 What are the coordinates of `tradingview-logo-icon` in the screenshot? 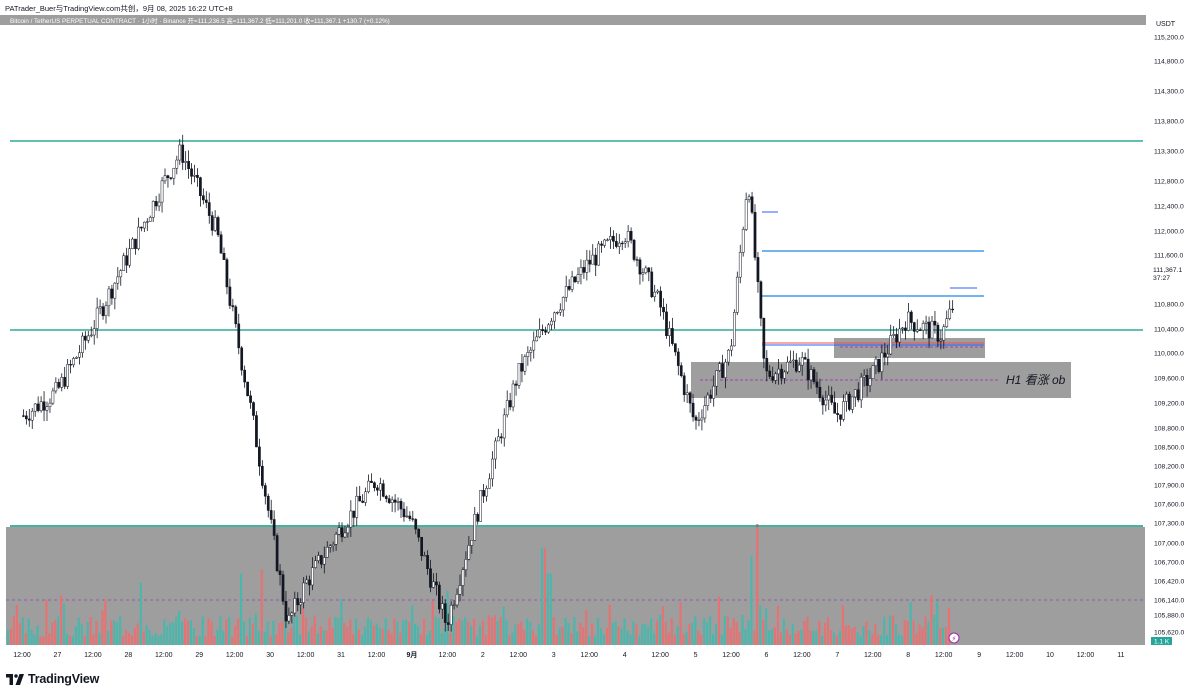 It's located at (15, 679).